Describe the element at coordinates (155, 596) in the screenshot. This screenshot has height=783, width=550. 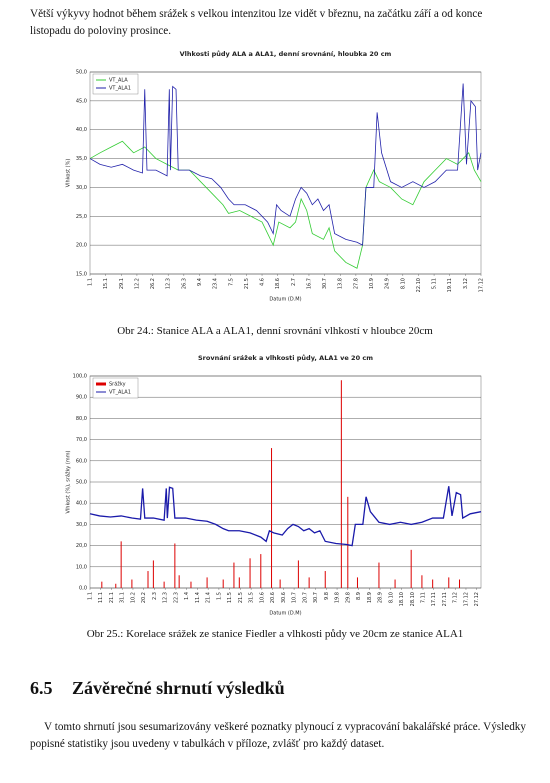
I see `x-tick-label: 2.3` at that location.